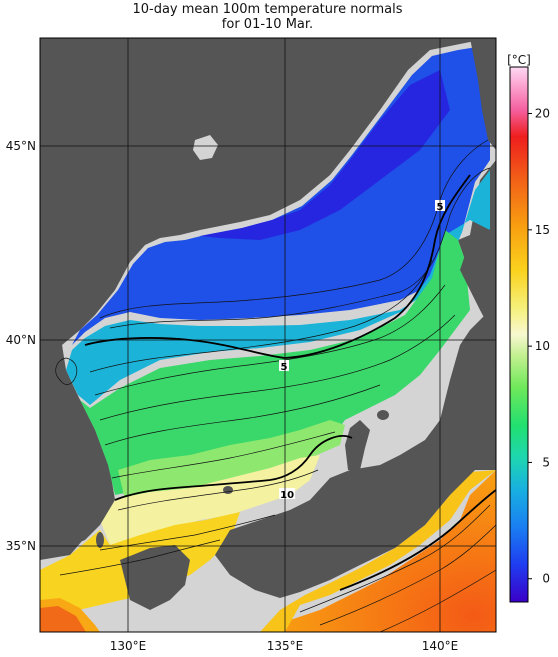 Image resolution: width=558 pixels, height=657 pixels. I want to click on lat-label-35: 35°N, so click(21, 546).